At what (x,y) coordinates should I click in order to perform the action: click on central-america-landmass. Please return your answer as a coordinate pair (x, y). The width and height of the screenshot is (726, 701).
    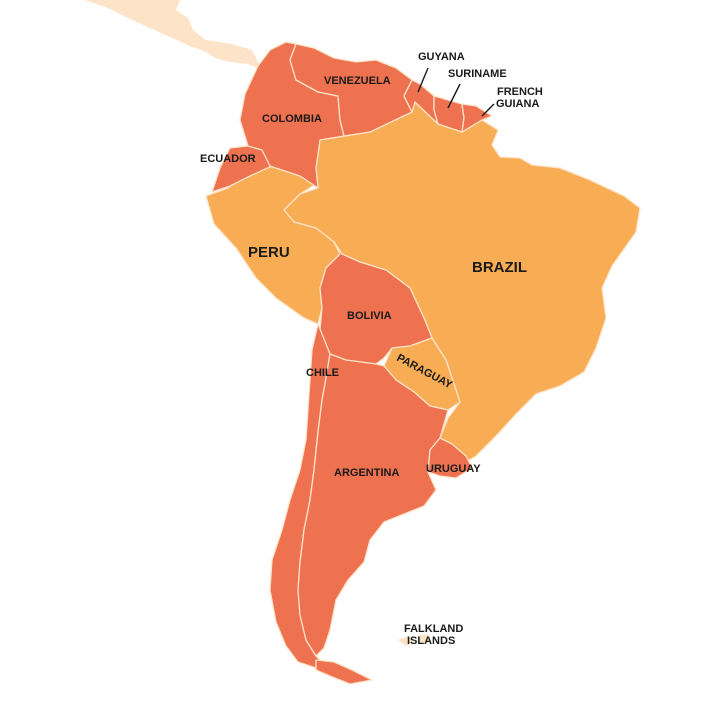
    Looking at the image, I should click on (173, 35).